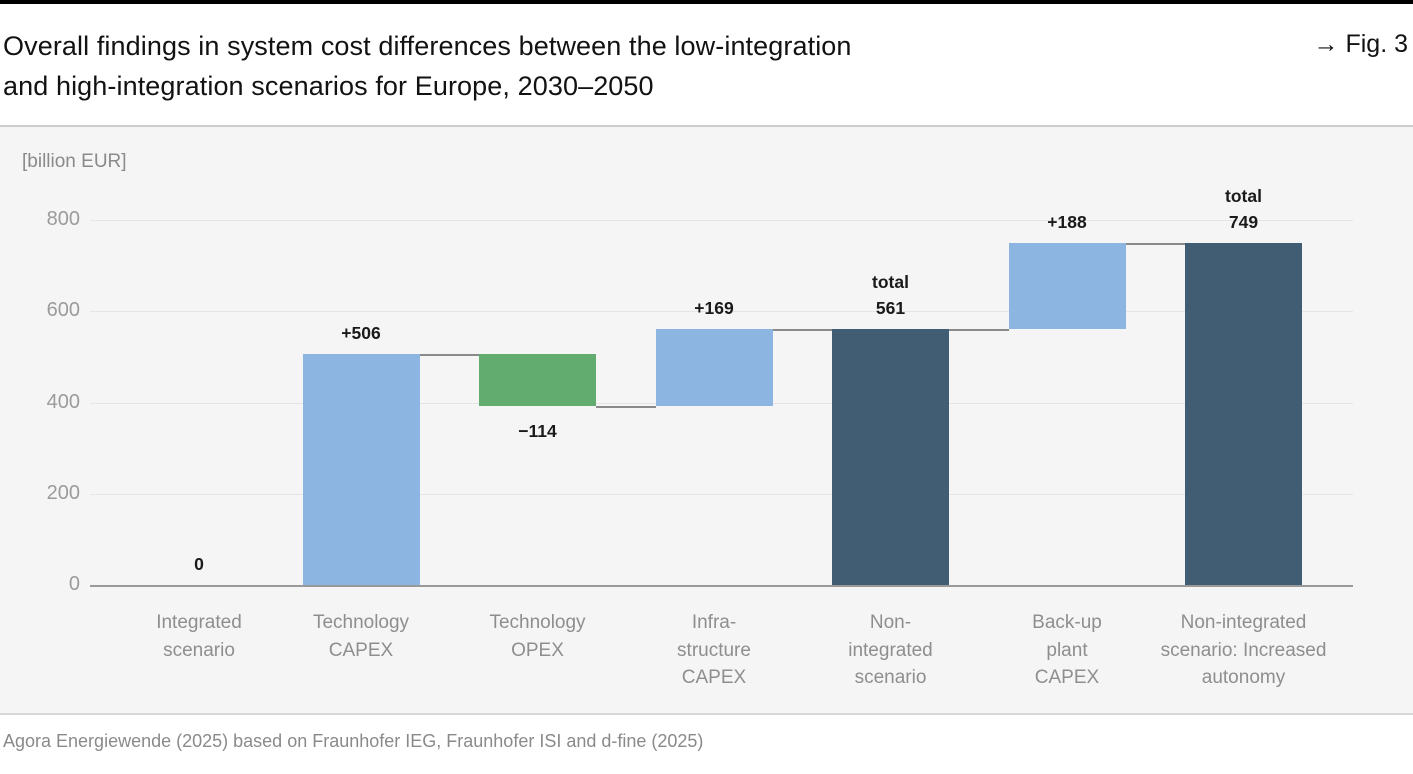 This screenshot has height=774, width=1413. I want to click on x-axis-label-5: Back-up plant CAPEX, so click(1067, 650).